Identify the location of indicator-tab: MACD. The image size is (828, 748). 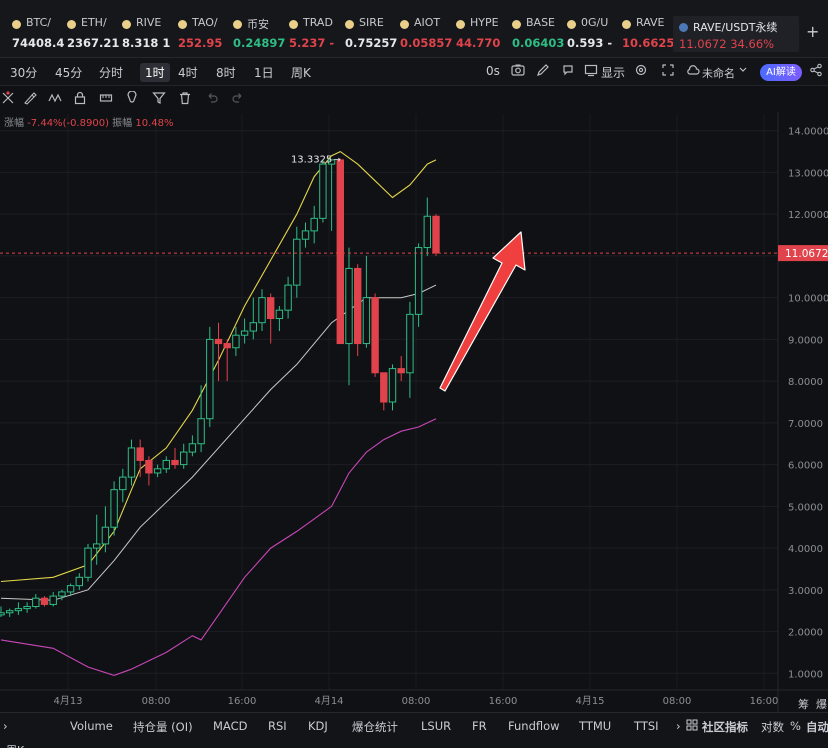
(230, 726).